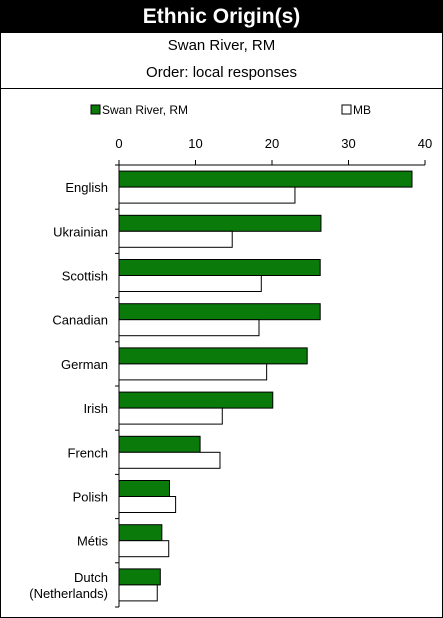 Image resolution: width=443 pixels, height=618 pixels. I want to click on category-label: Polish, so click(90, 497).